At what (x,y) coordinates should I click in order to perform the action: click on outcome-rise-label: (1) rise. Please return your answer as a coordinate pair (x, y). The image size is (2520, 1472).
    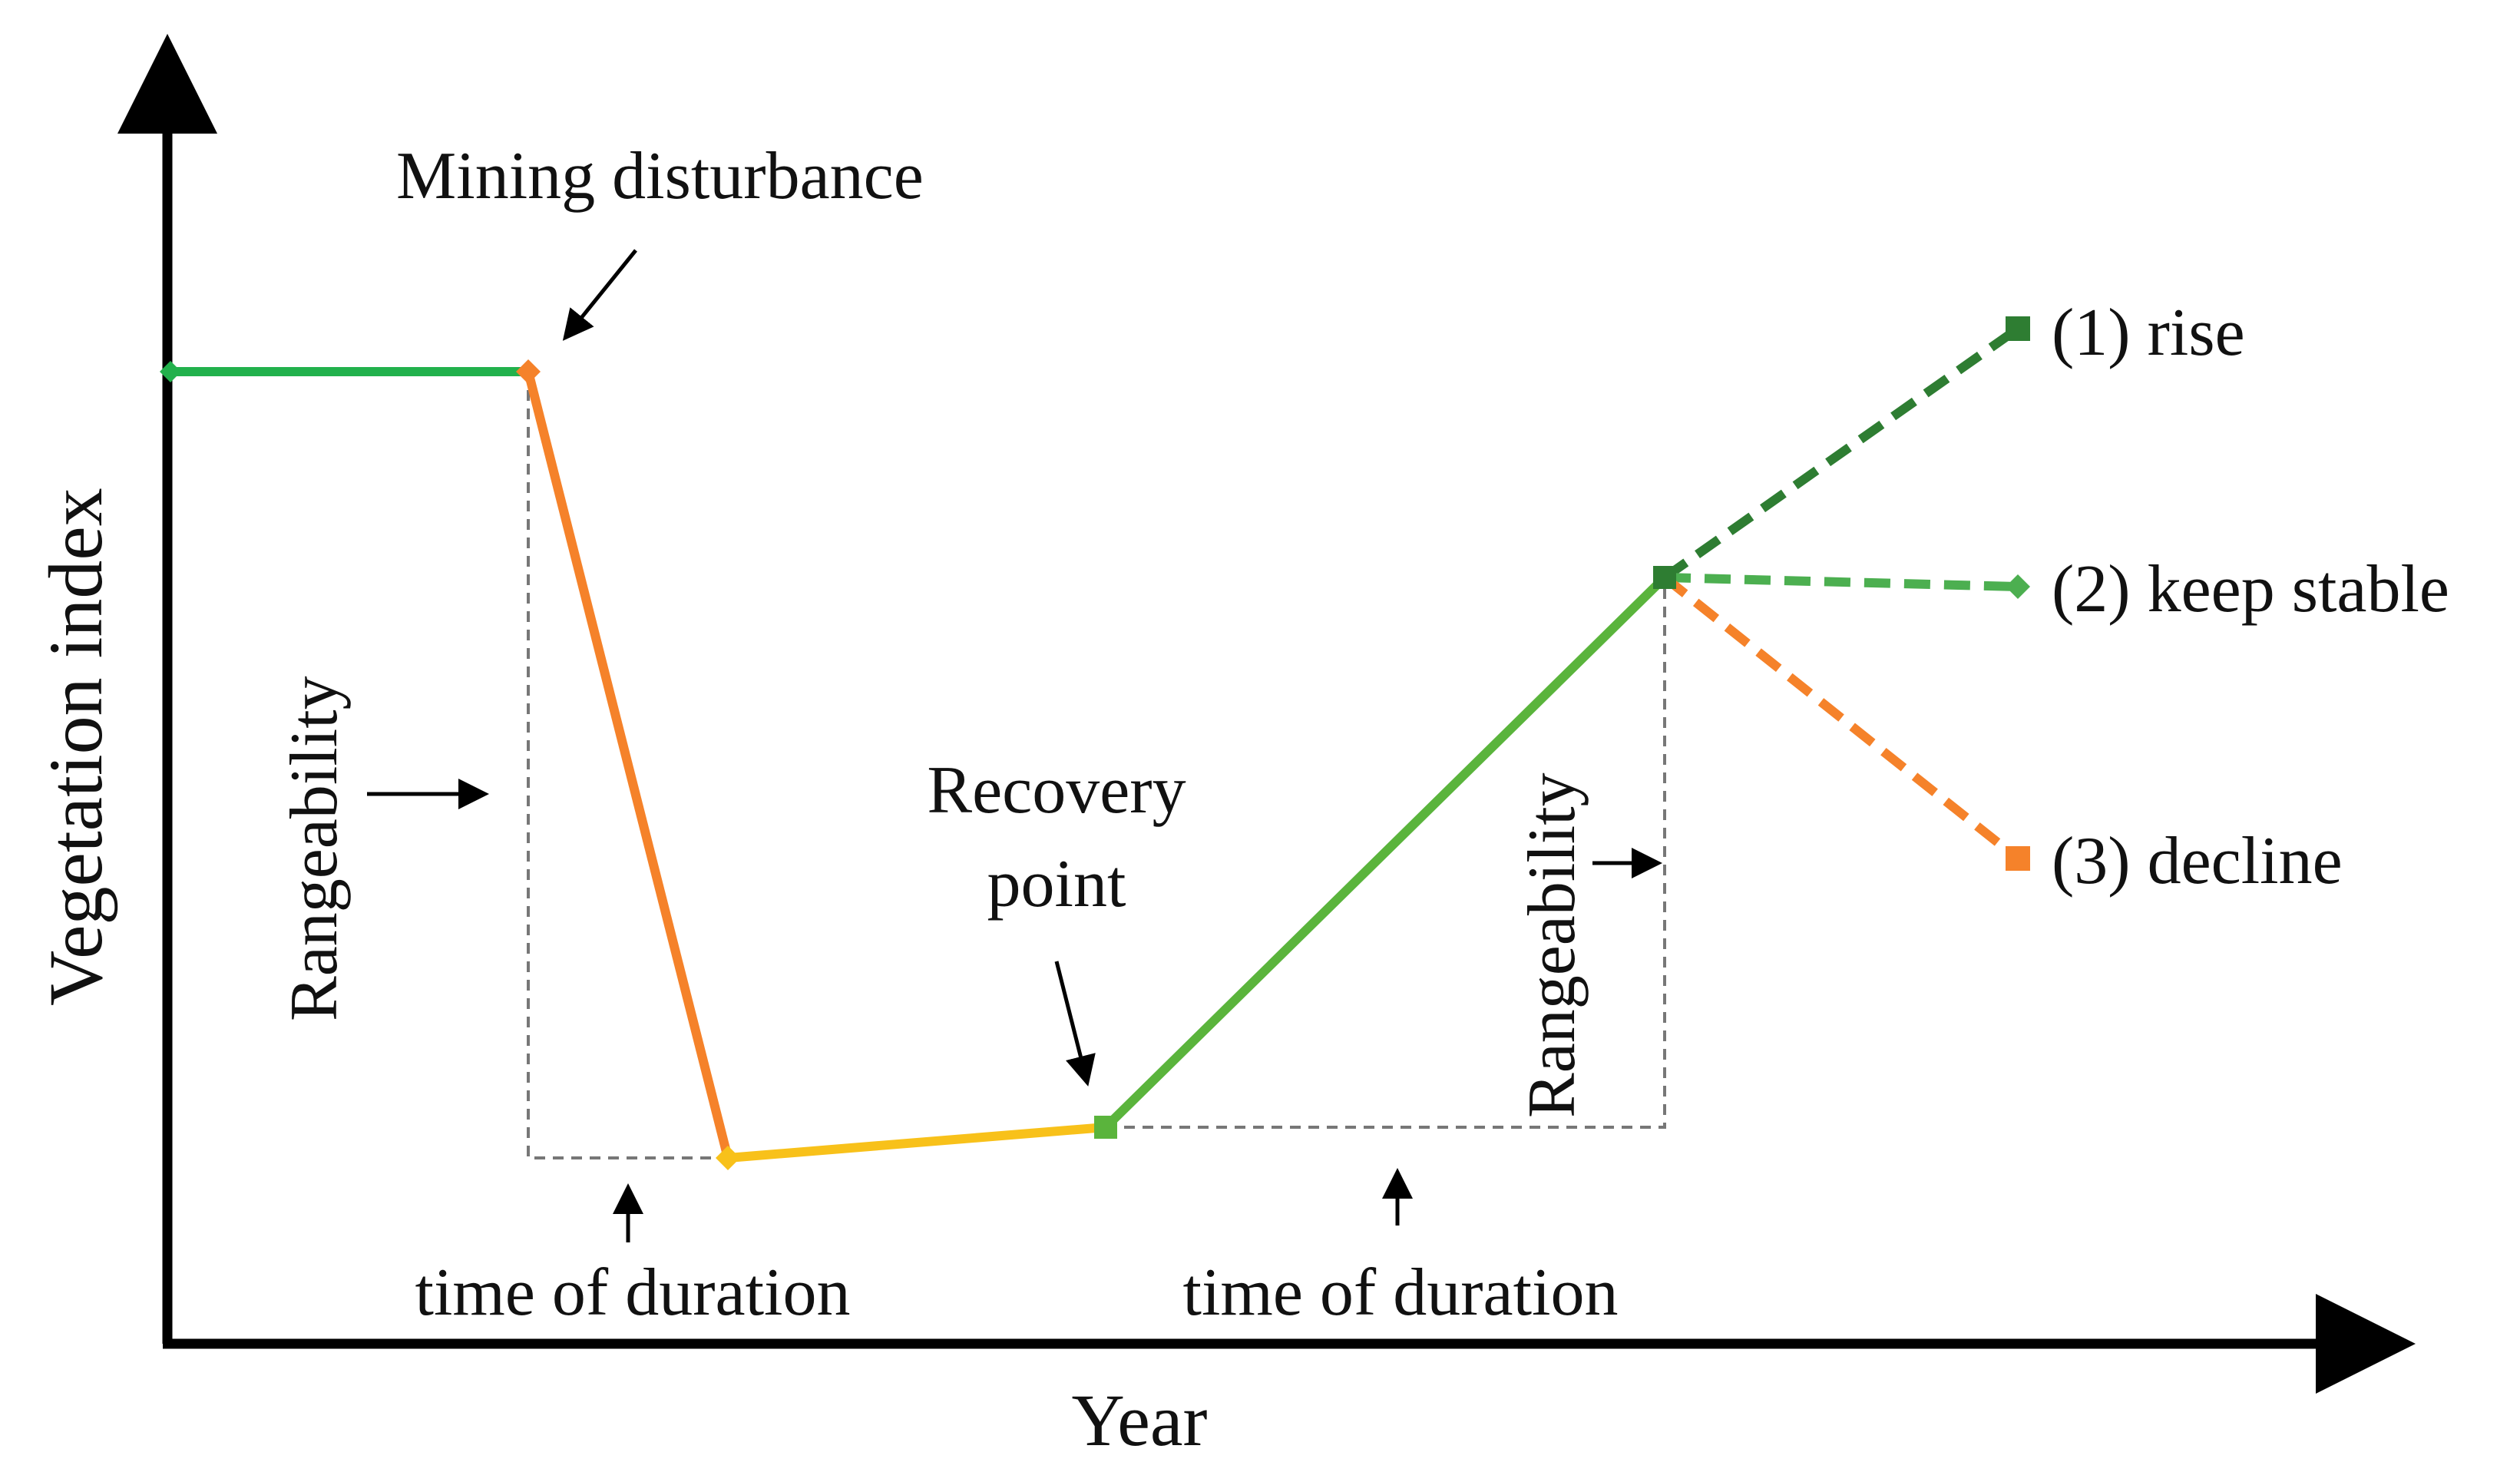
    Looking at the image, I should click on (2148, 333).